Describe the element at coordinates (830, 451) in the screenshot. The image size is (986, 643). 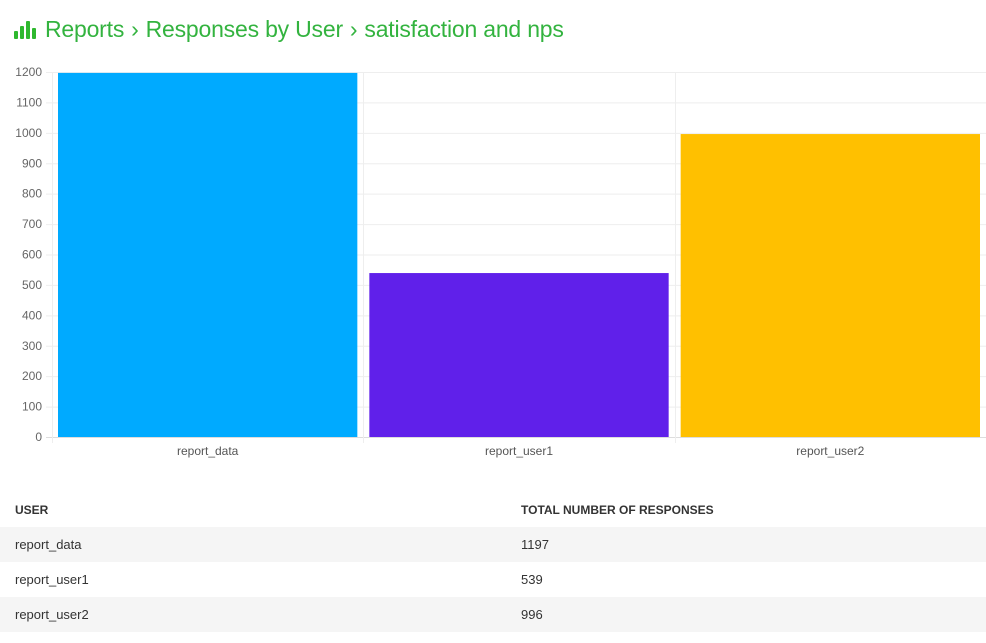
I see `x-tick-label: report_user2` at that location.